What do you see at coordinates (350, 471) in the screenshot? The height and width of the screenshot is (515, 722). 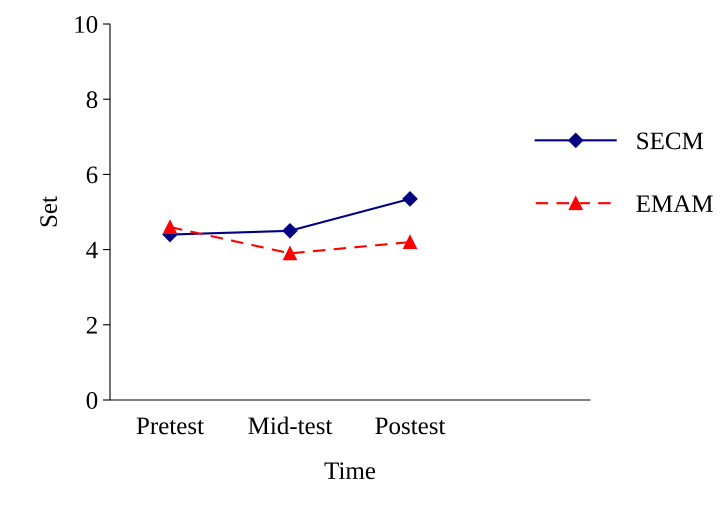 I see `x-axis-title: Time` at bounding box center [350, 471].